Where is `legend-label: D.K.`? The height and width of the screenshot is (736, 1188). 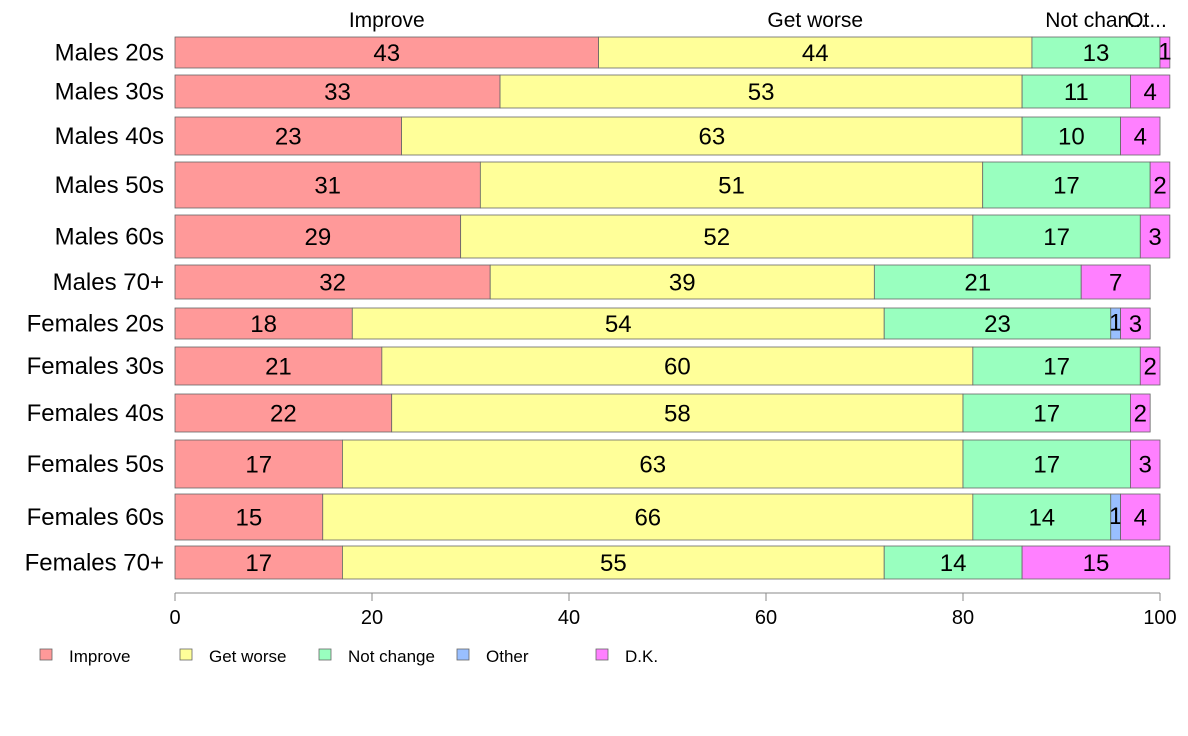
legend-label: D.K. is located at coordinates (641, 656).